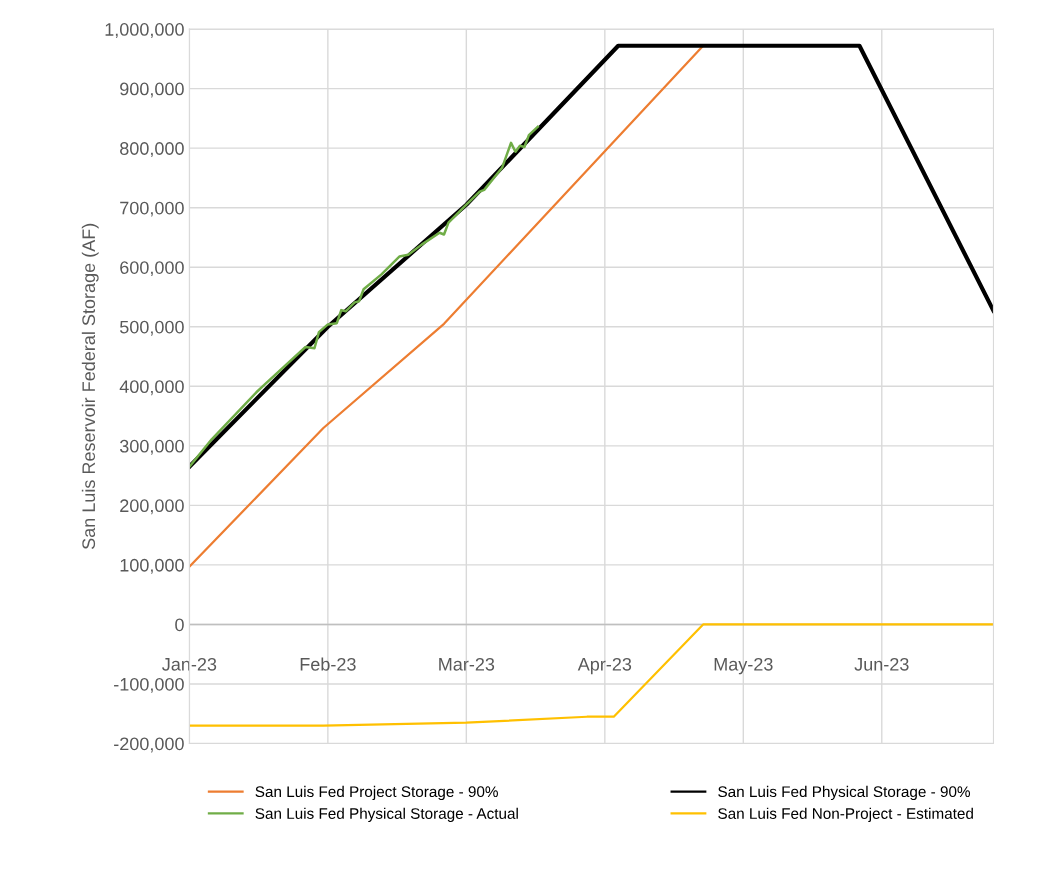 This screenshot has height=882, width=1058. What do you see at coordinates (376, 793) in the screenshot?
I see `legend-label: San Luis Fed Project Storage - 90%` at bounding box center [376, 793].